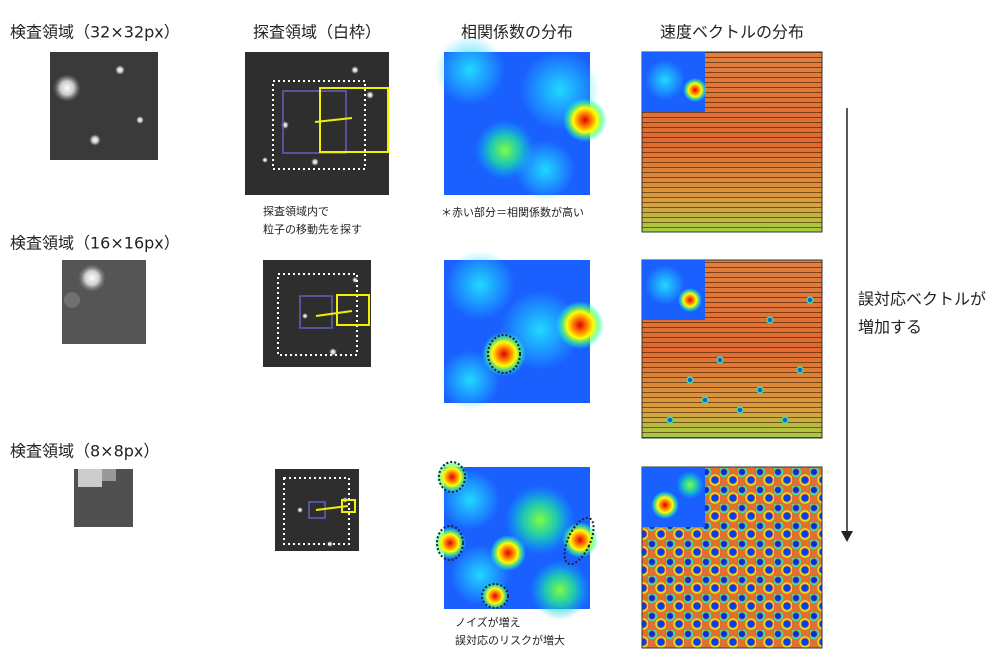 This screenshot has width=1000, height=672. I want to click on row-label: 検査領域（32×32px）, so click(95, 32).